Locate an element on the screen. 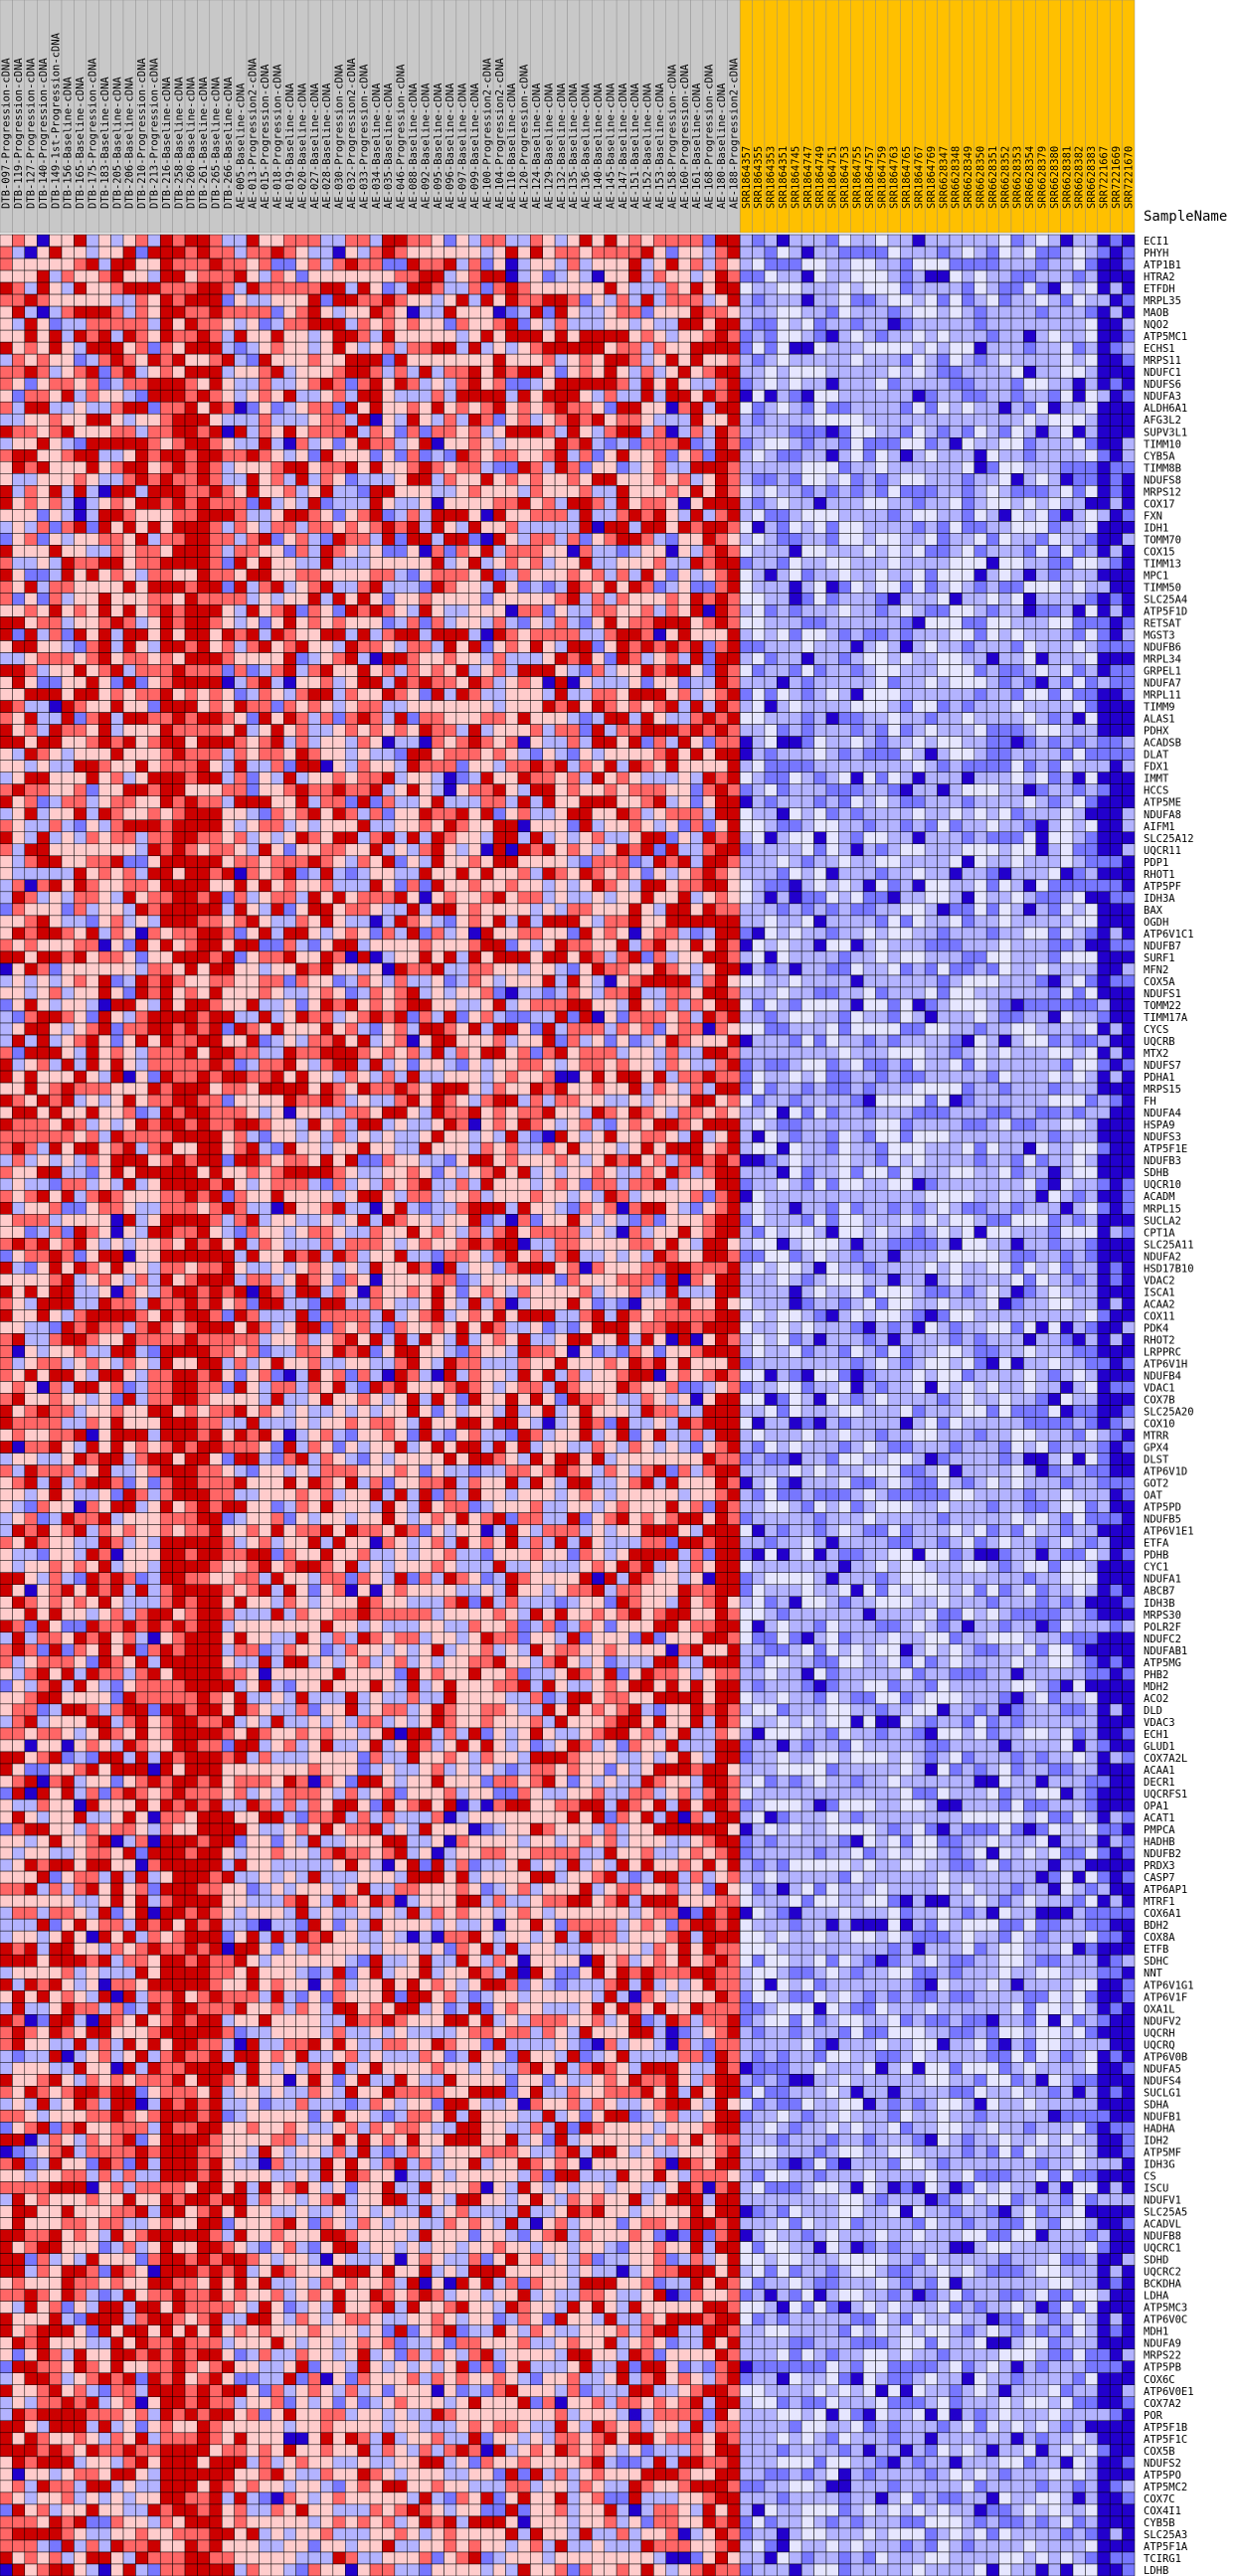 The height and width of the screenshot is (2576, 1240). column-label: AE-188-Progression2-cDNA is located at coordinates (734, 133).